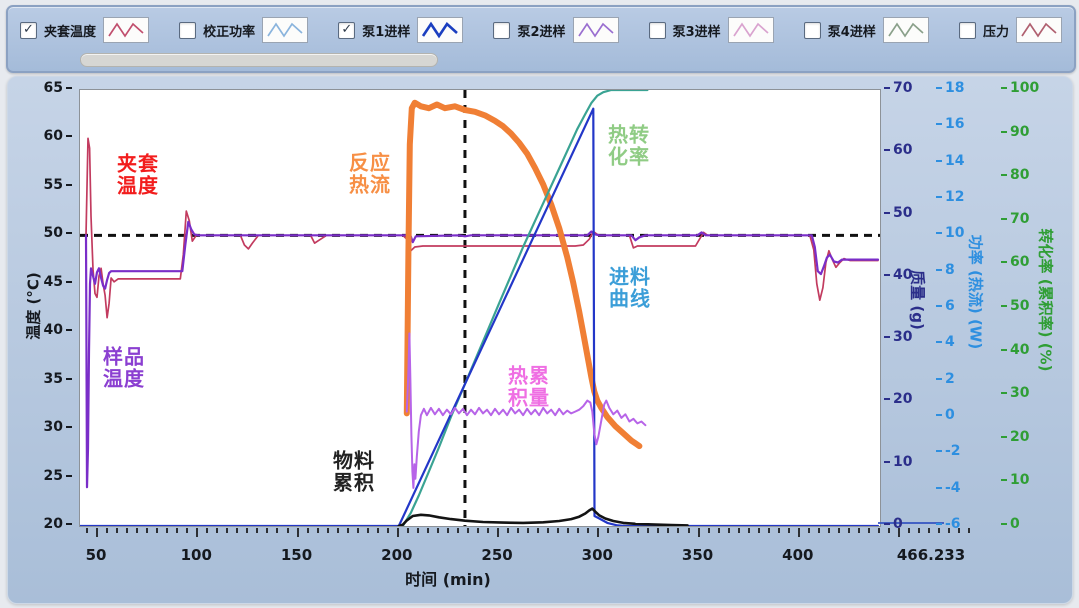 This screenshot has width=1079, height=608. What do you see at coordinates (696, 32) in the screenshot?
I see `legend-label-pump3-feed: 泵3进样` at bounding box center [696, 32].